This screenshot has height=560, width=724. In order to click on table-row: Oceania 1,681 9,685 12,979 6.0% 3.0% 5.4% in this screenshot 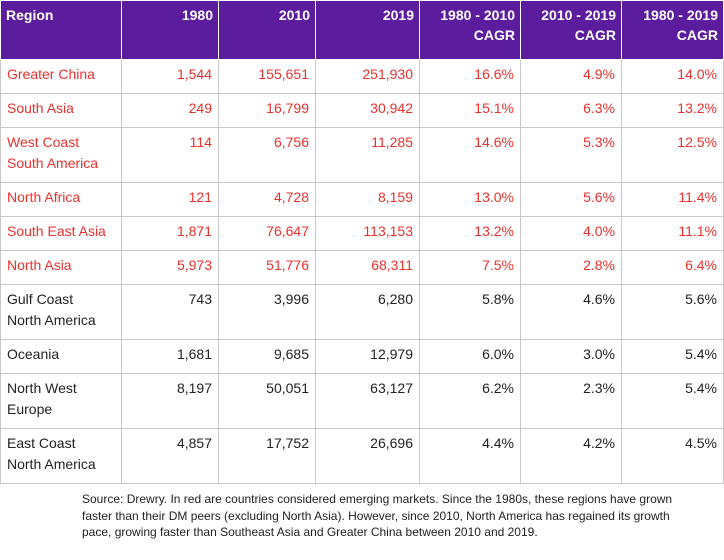, I will do `click(362, 356)`.